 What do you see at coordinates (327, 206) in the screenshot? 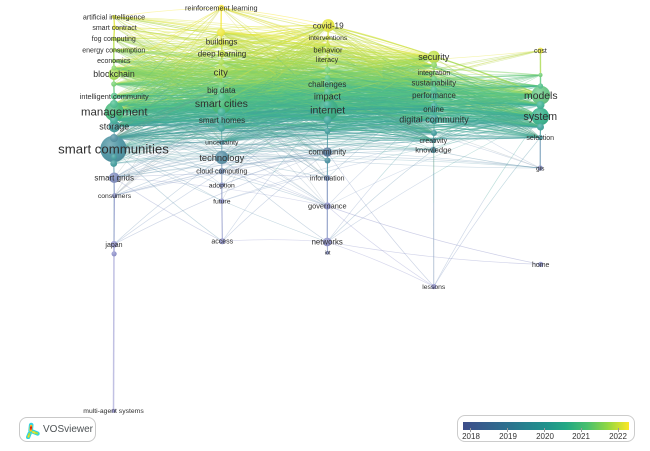
I see `svg-text: governance` at bounding box center [327, 206].